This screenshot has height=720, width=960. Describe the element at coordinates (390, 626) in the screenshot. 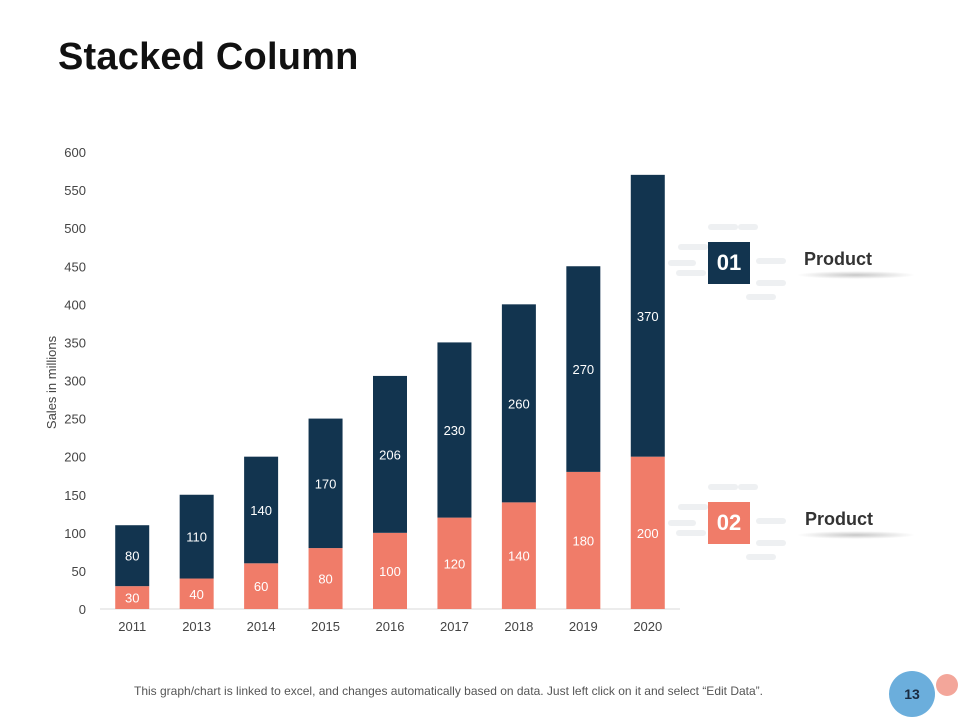

I see `x-tick-label: 2016` at that location.